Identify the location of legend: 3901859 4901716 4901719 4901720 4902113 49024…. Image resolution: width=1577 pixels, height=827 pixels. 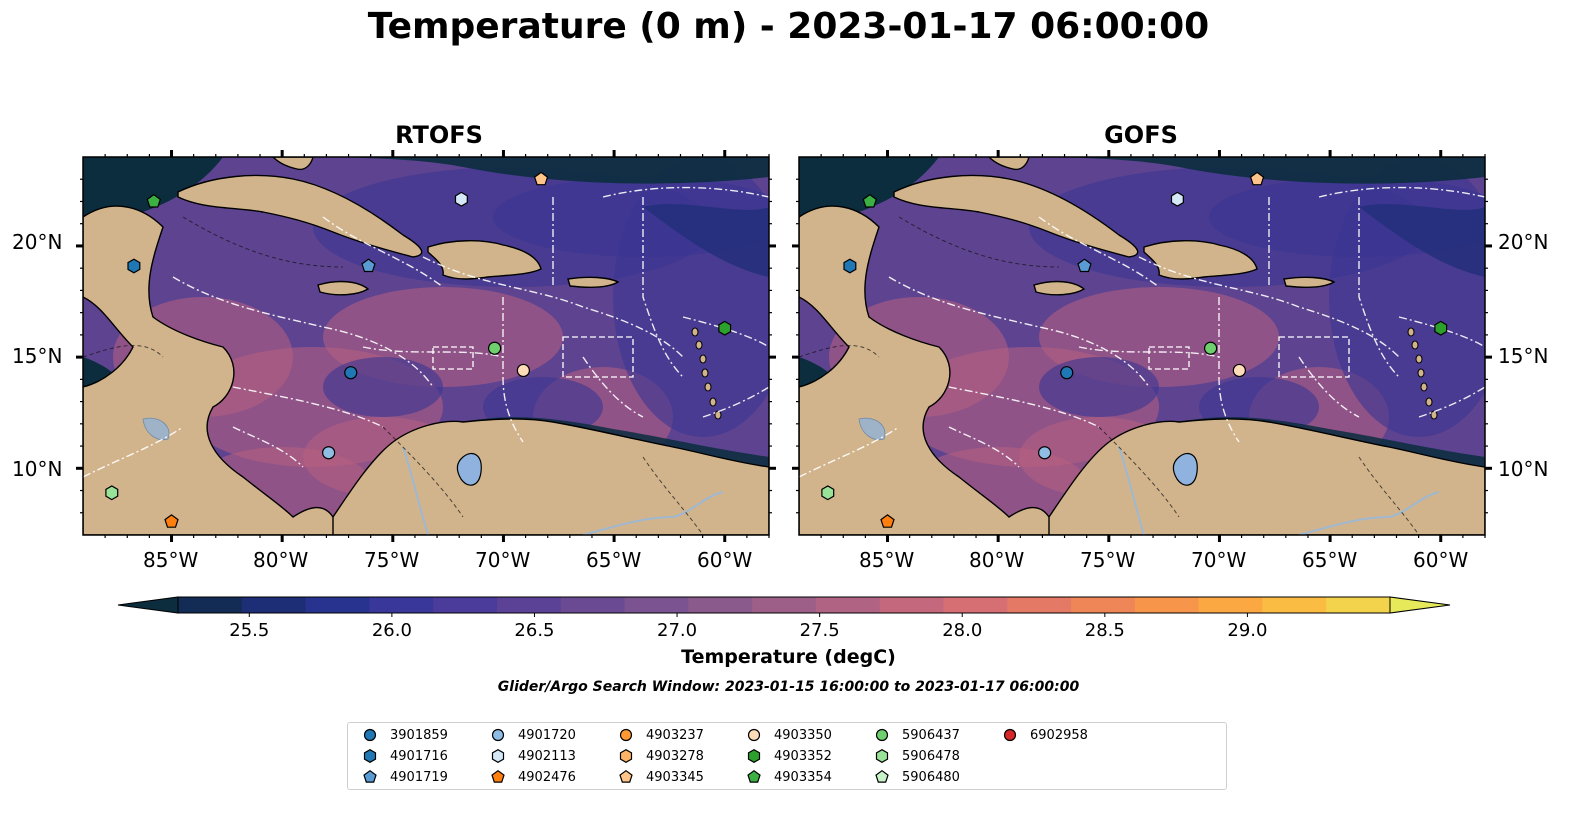
(787, 756).